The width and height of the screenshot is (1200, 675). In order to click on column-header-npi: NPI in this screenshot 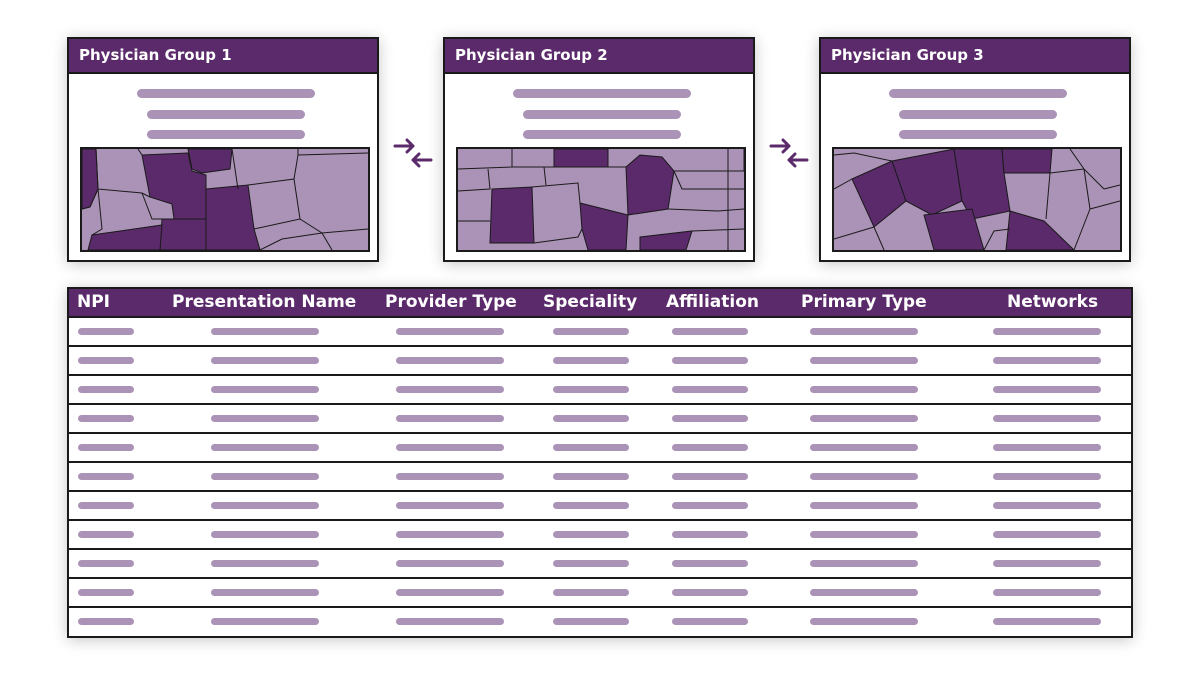, I will do `click(94, 302)`.